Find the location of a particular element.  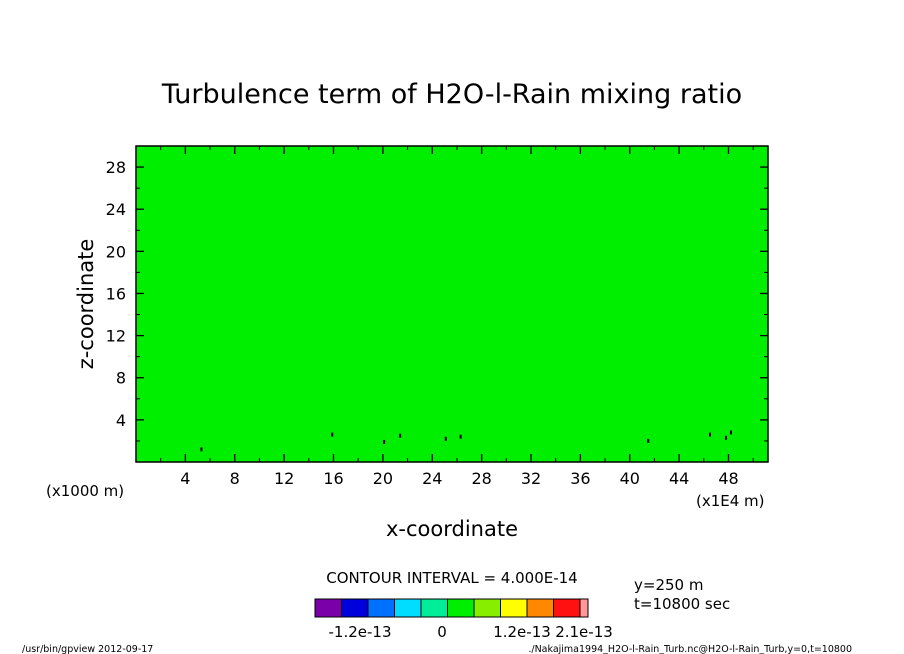

x-tick-label: 40 is located at coordinates (630, 478).